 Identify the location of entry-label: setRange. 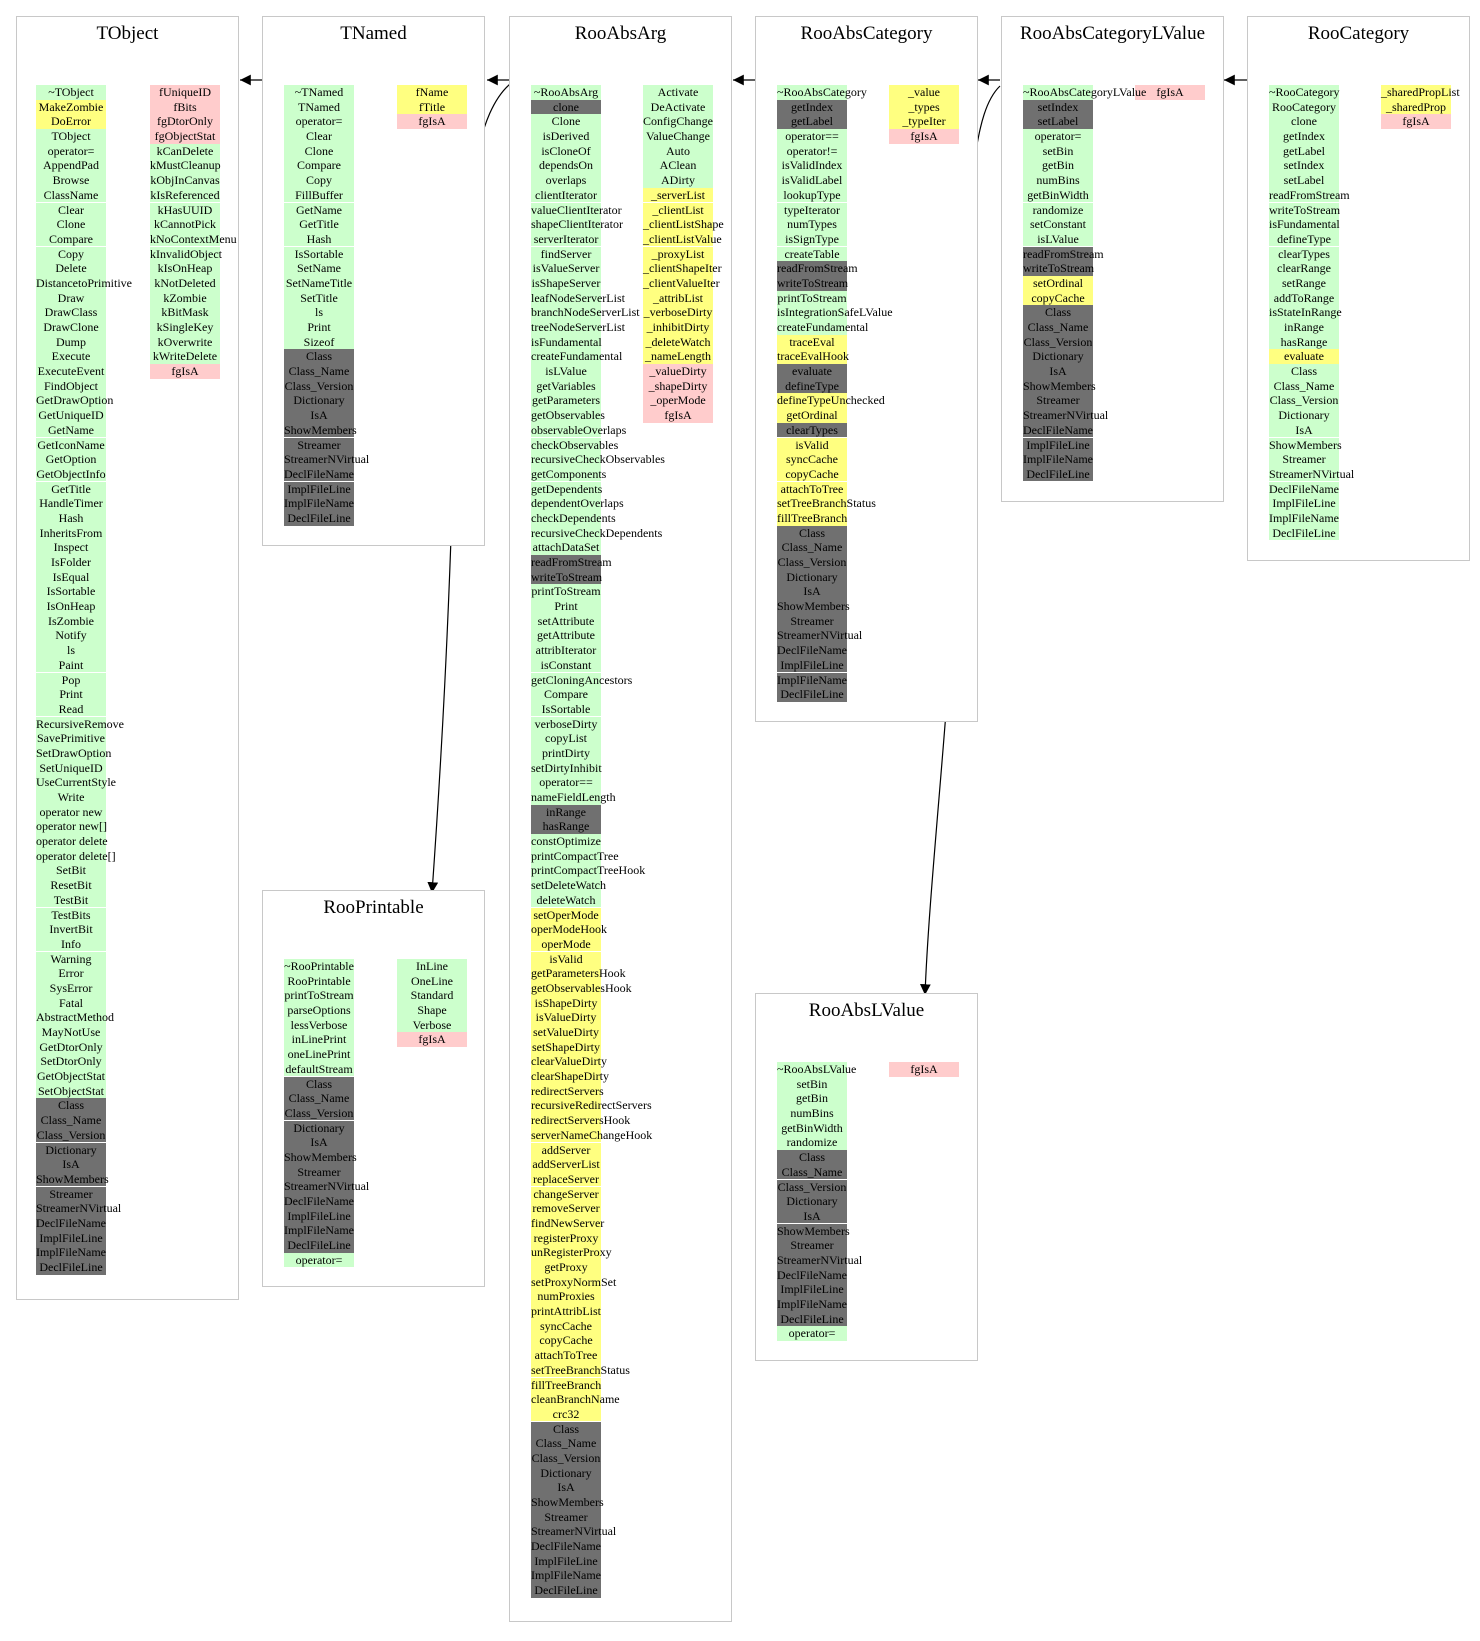
(1304, 282).